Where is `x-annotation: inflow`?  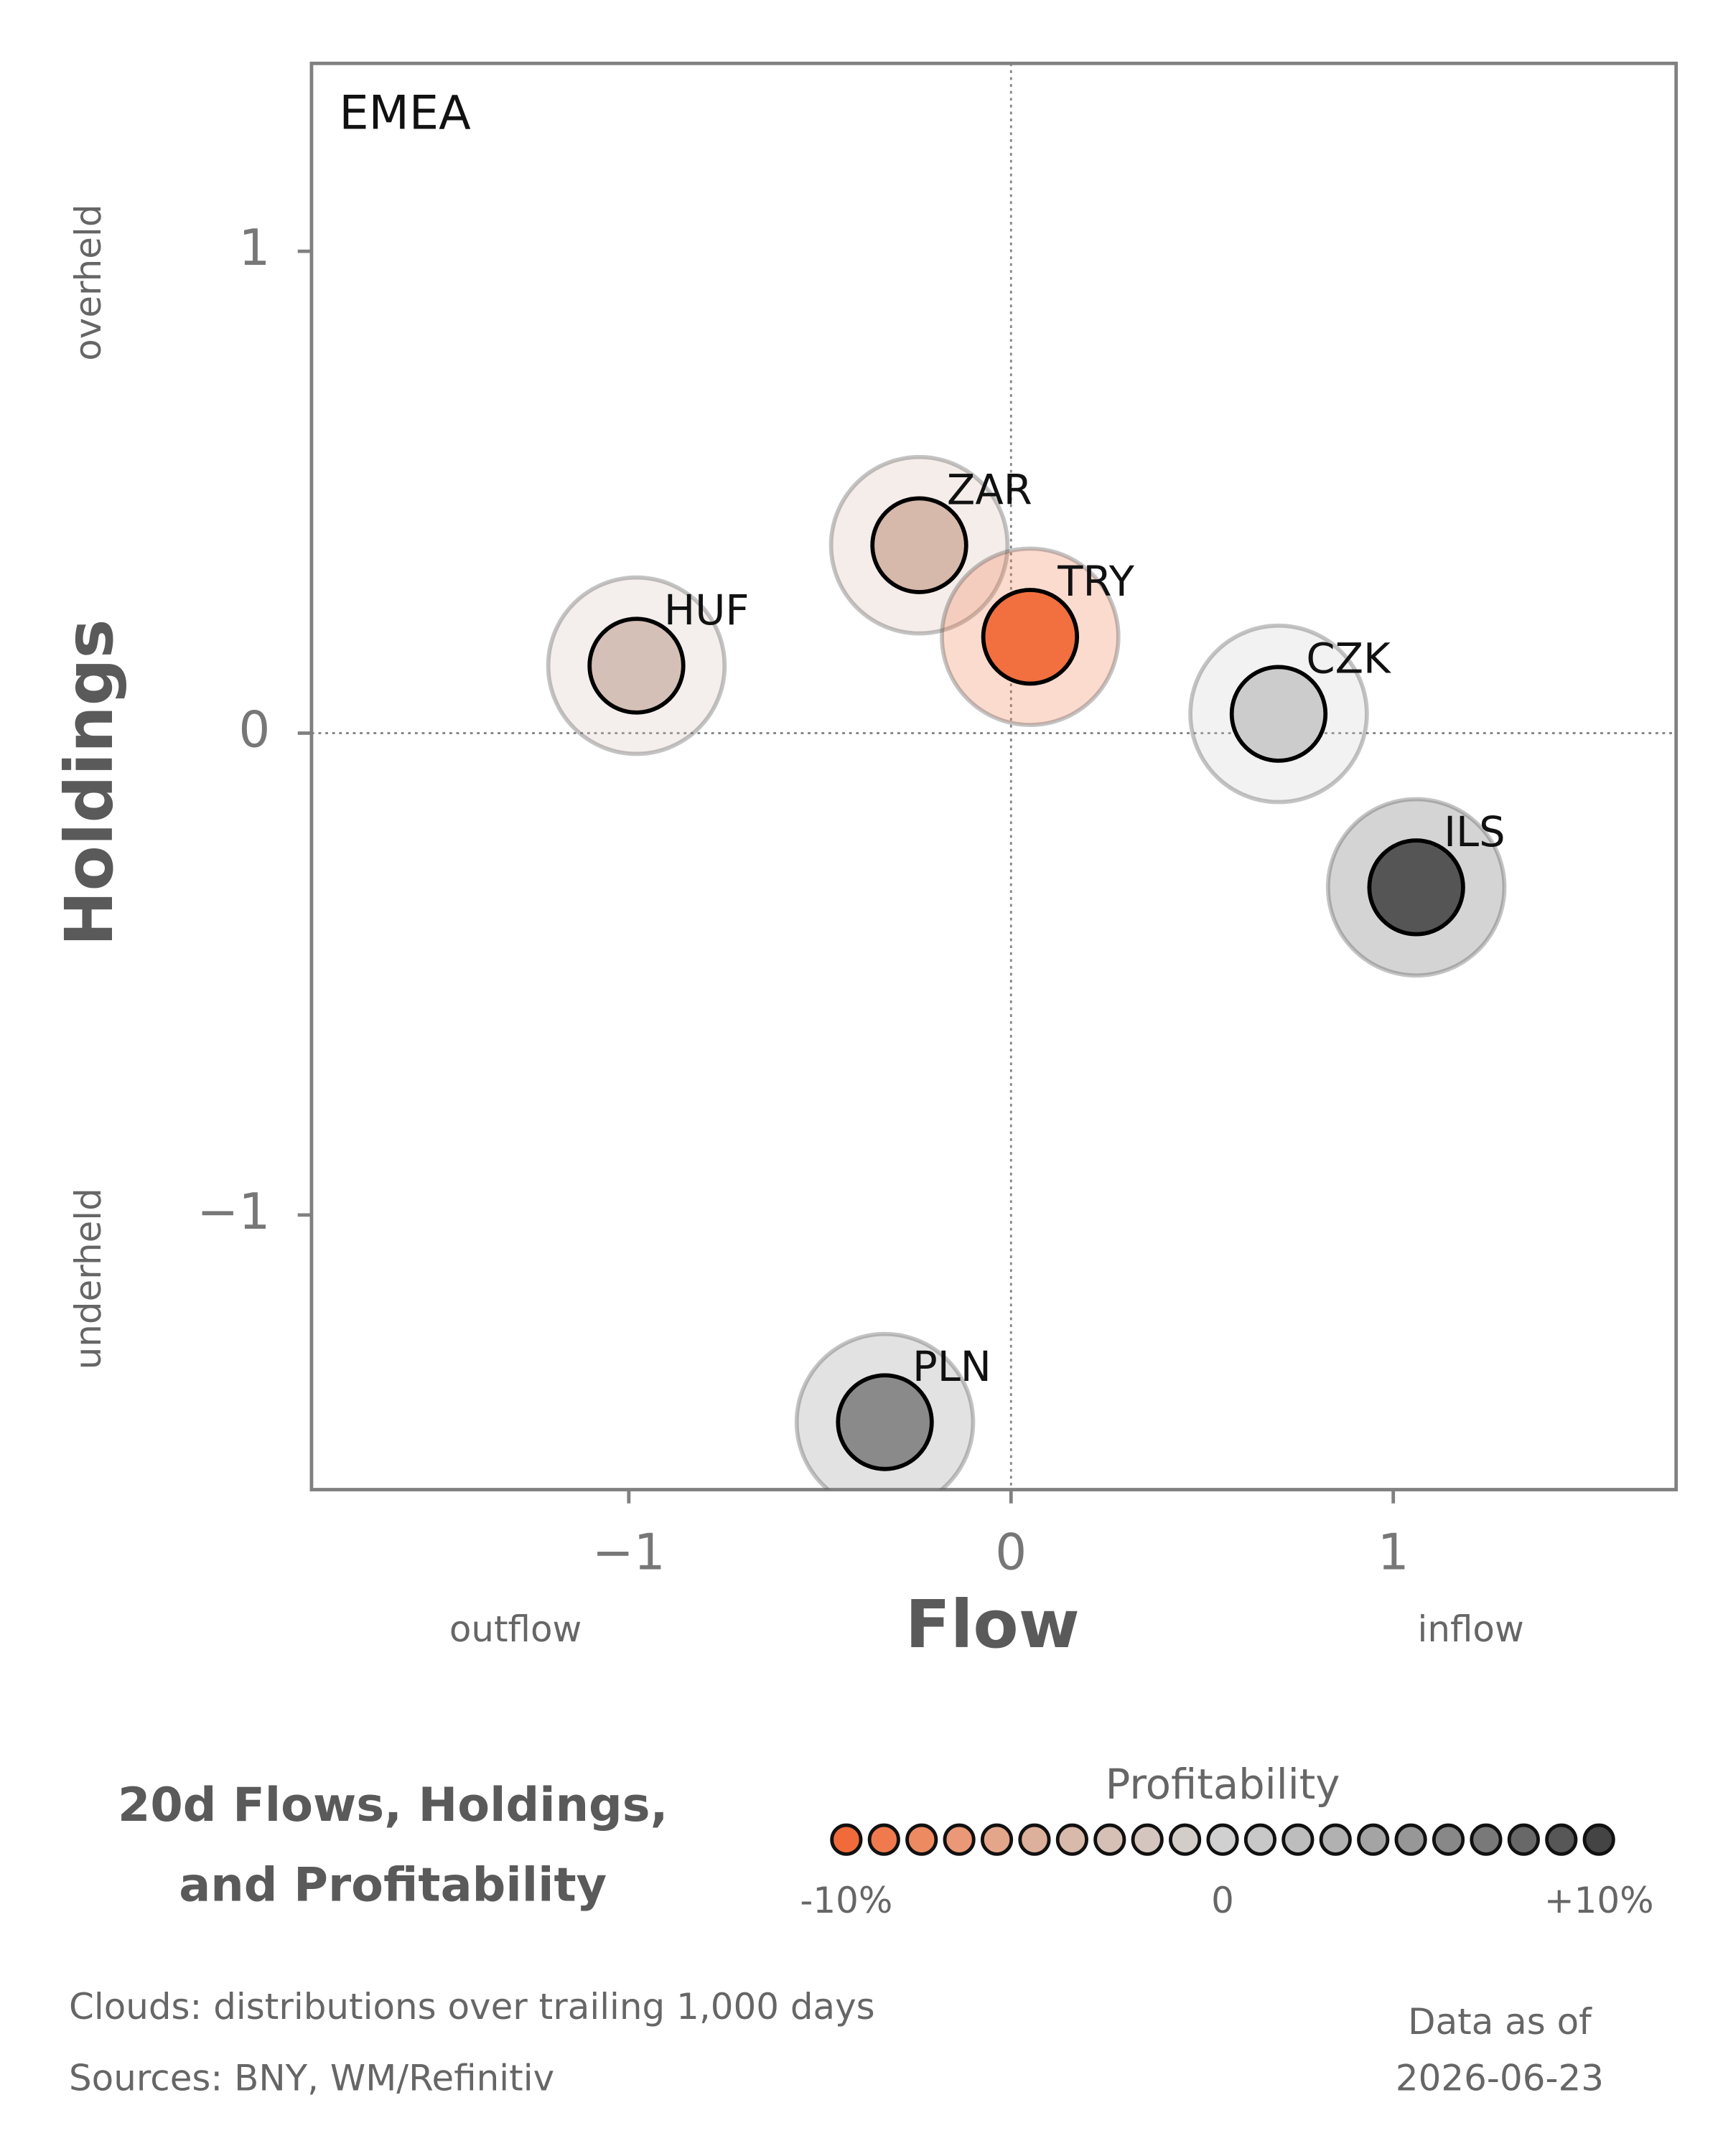
x-annotation: inflow is located at coordinates (1470, 1629).